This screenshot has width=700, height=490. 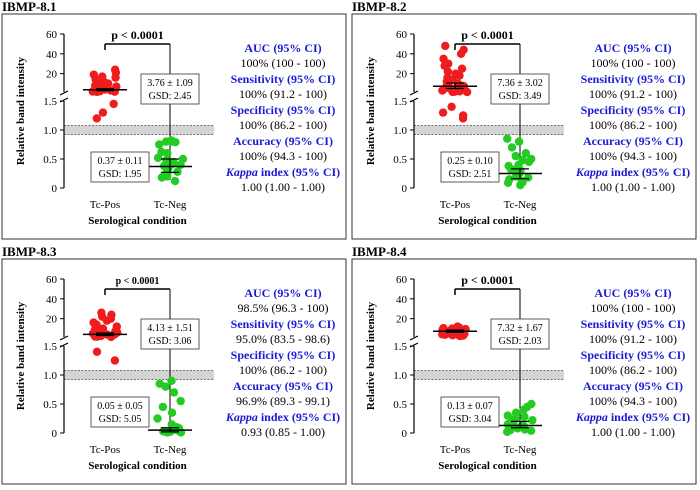 What do you see at coordinates (520, 328) in the screenshot?
I see `annotation-tc-pos-mean: 7.32 ± 1.67` at bounding box center [520, 328].